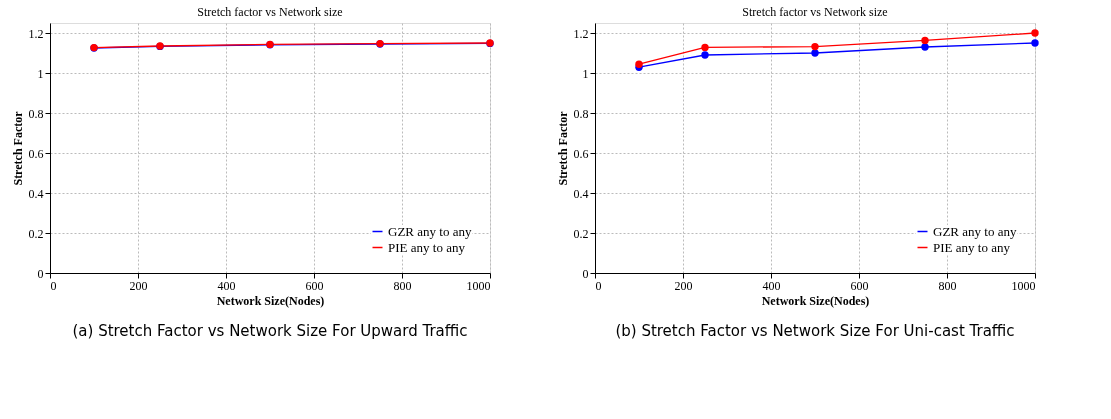 The width and height of the screenshot is (1111, 419). What do you see at coordinates (270, 331) in the screenshot?
I see `text: (a) Stretch Factor vs Network Size For Upward Traffic` at bounding box center [270, 331].